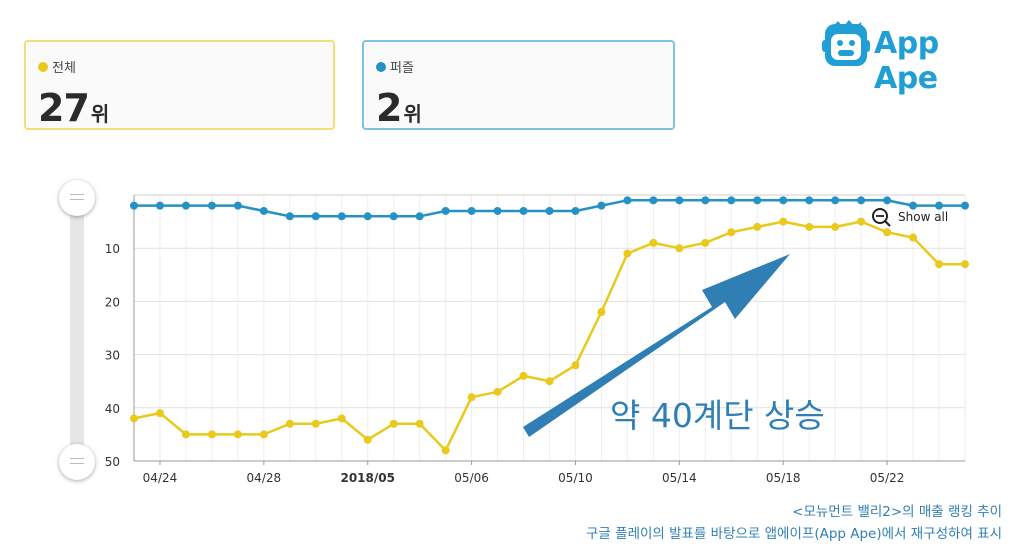 The width and height of the screenshot is (1024, 554). Describe the element at coordinates (77, 331) in the screenshot. I see `range-slider-track` at that location.